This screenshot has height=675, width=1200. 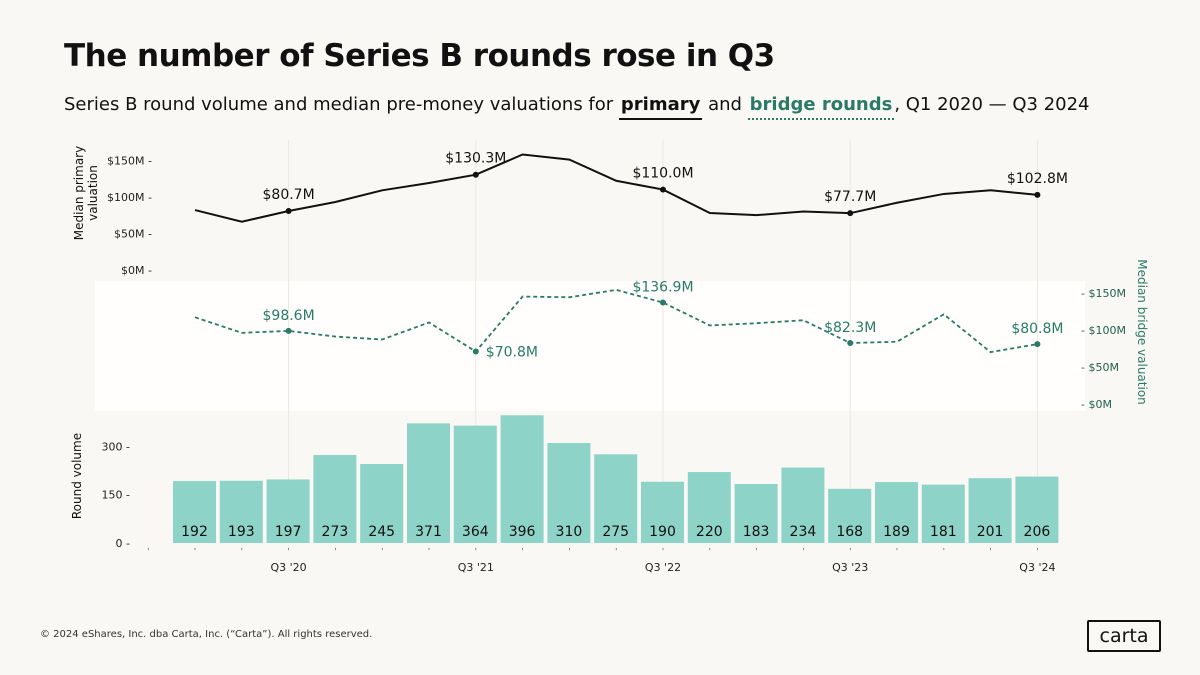 I want to click on x-tick-label: Q3 '21, so click(x=476, y=567).